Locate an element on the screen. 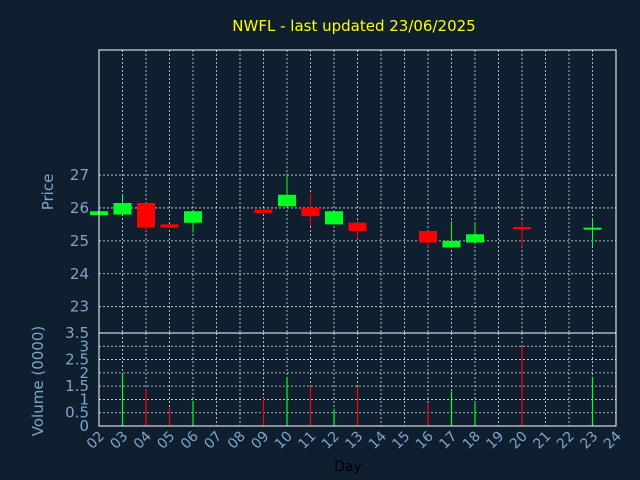 The width and height of the screenshot is (640, 480). price-axis-label: Price is located at coordinates (48, 192).